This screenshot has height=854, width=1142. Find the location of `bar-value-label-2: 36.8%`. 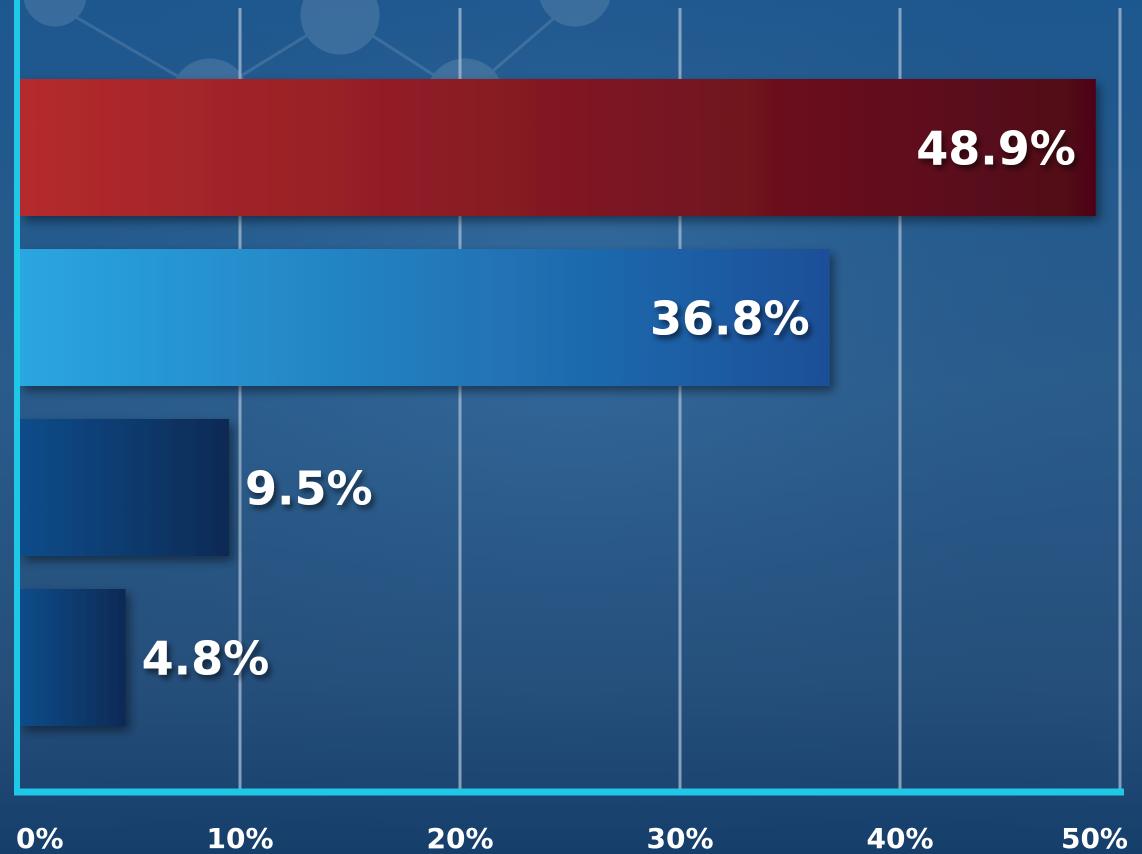

bar-value-label-2: 36.8% is located at coordinates (730, 319).